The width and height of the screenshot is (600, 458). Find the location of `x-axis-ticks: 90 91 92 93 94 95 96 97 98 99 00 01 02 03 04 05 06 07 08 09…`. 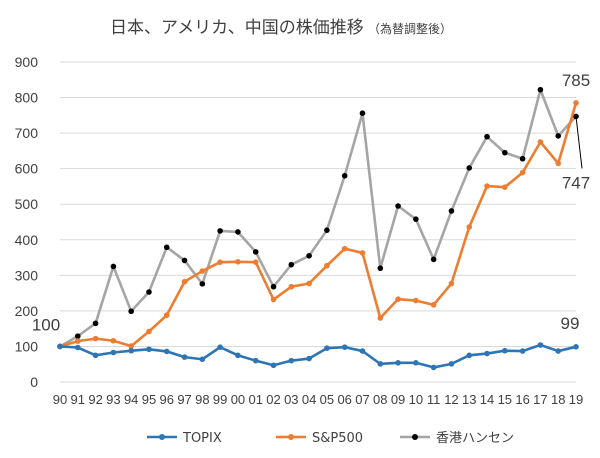

x-axis-ticks: 90 91 92 93 94 95 96 97 98 99 00 01 02 03 04 05 06 07 08 09… is located at coordinates (318, 399).